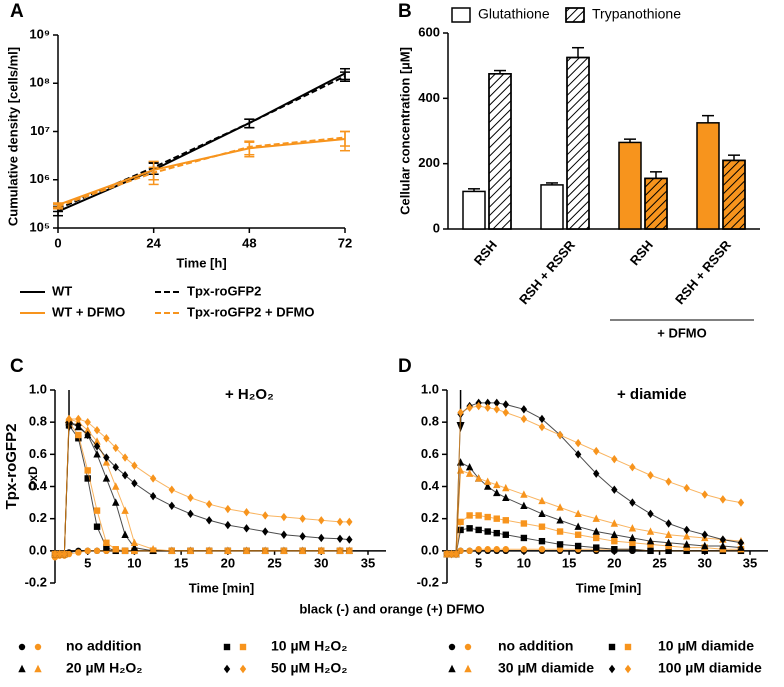 The width and height of the screenshot is (784, 687). What do you see at coordinates (478, 562) in the screenshot?
I see `x-tick-label: 5` at bounding box center [478, 562].